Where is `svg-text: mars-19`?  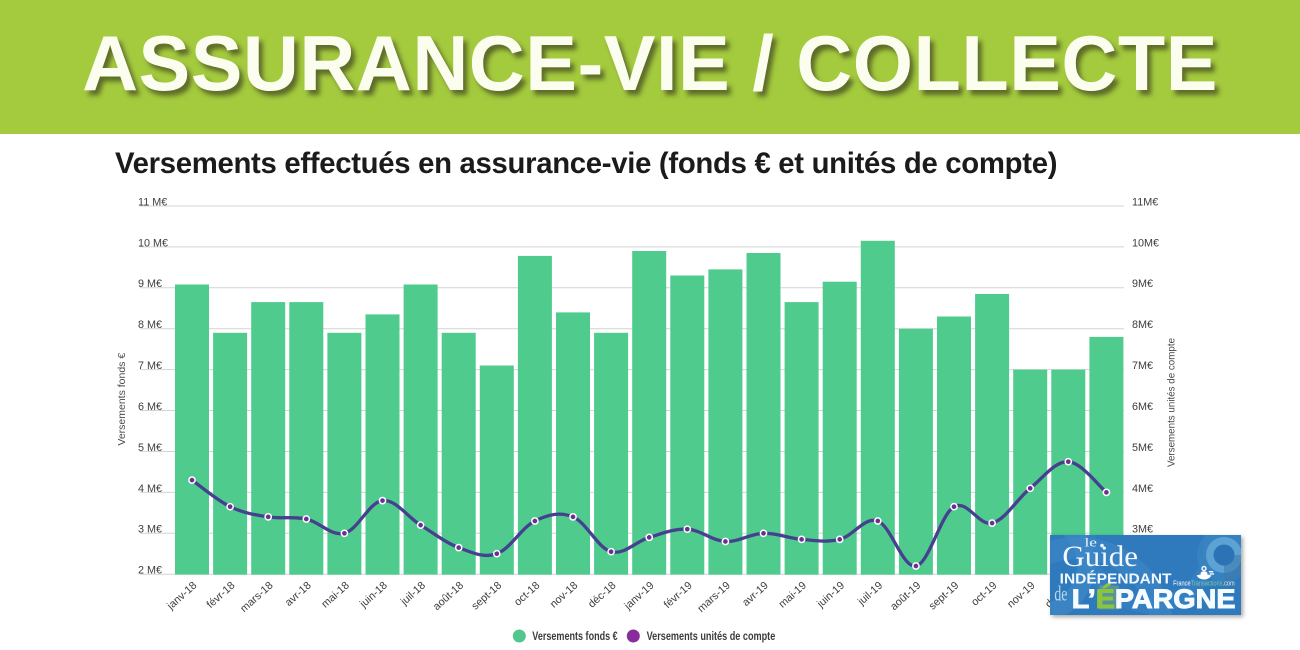
svg-text: mars-19 is located at coordinates (713, 597).